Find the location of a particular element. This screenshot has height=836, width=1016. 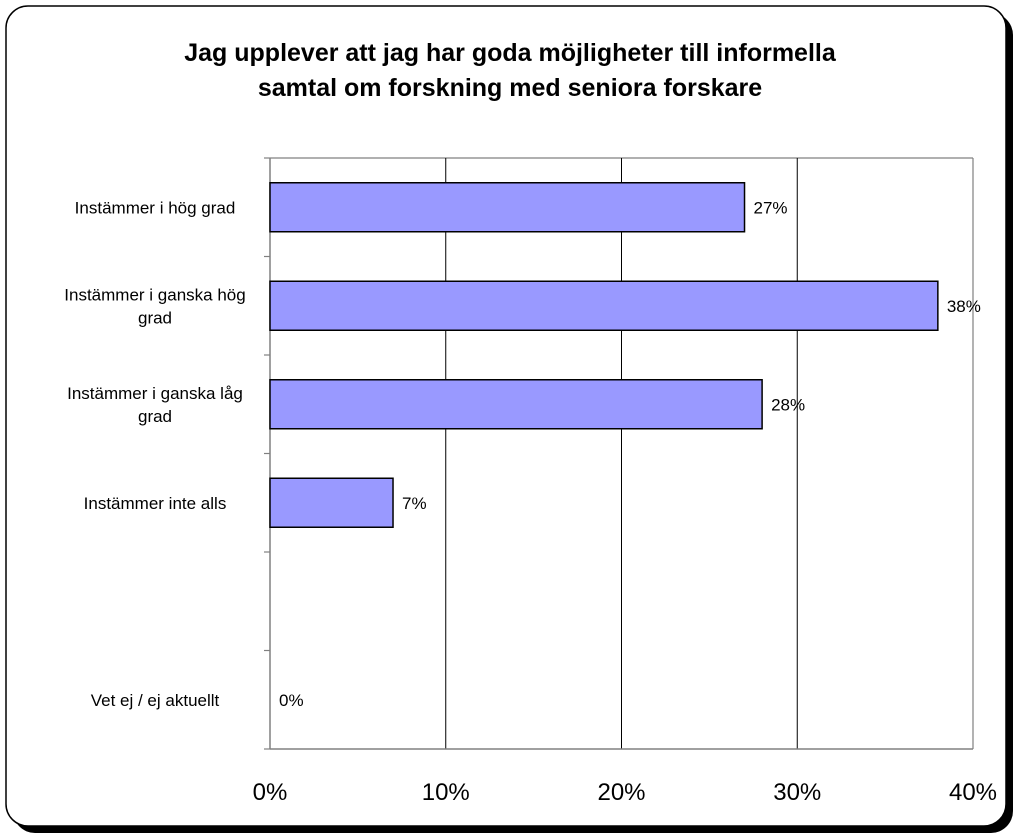

category-label-line: Instämmer i ganska låg is located at coordinates (155, 393).